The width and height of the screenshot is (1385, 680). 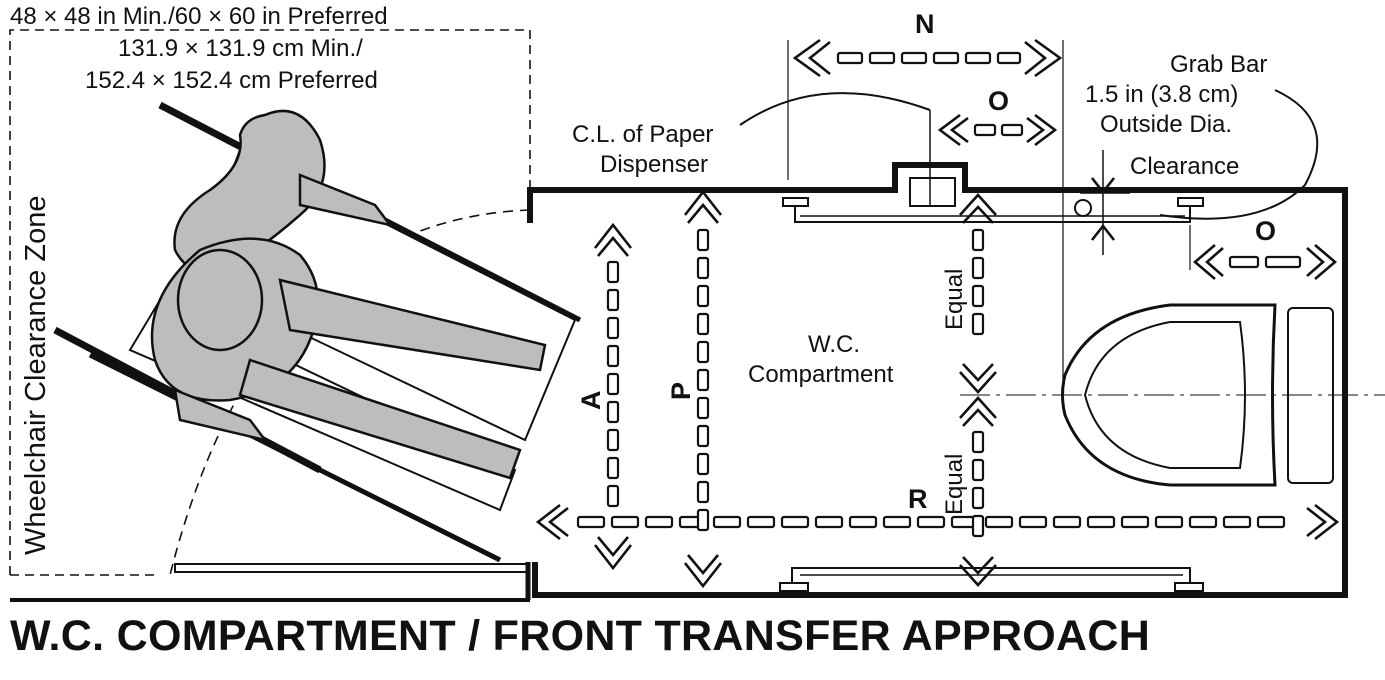 I want to click on grab-bar-callout-oval, so click(x=1239, y=154).